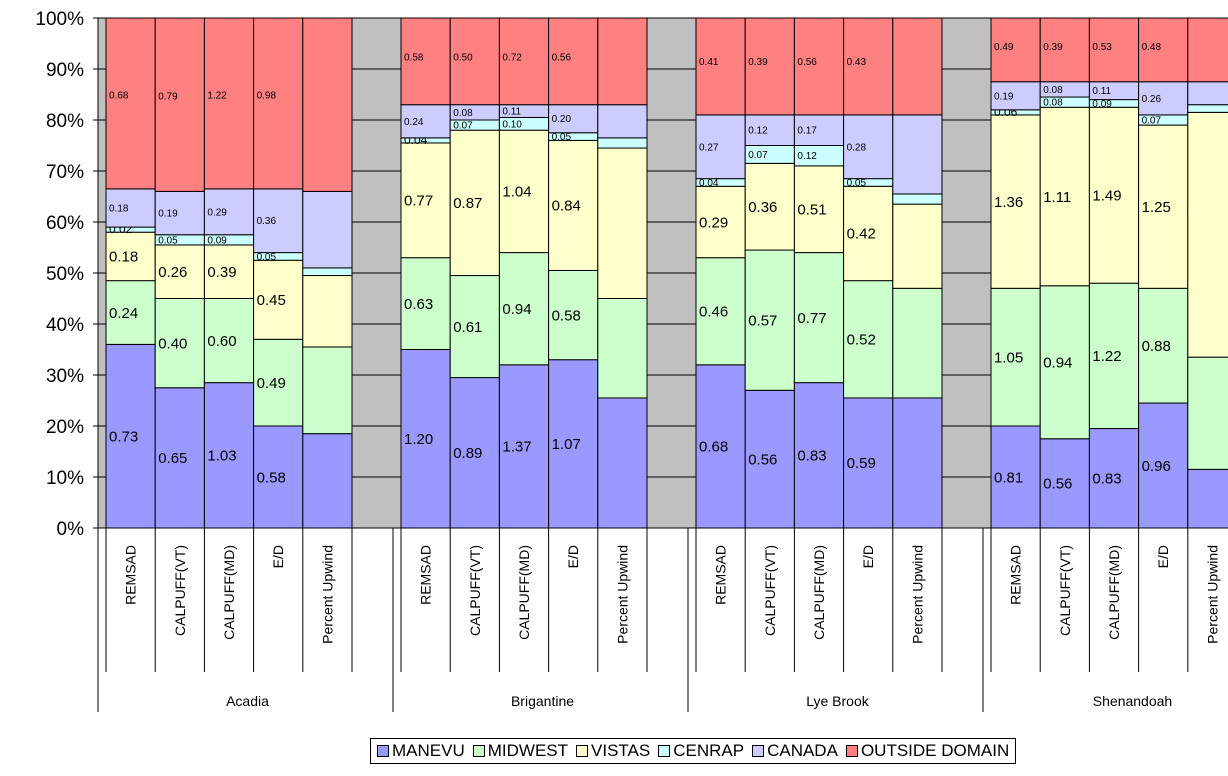 The height and width of the screenshot is (776, 1228). Describe the element at coordinates (802, 750) in the screenshot. I see `legend-label-canada: CANADA` at that location.